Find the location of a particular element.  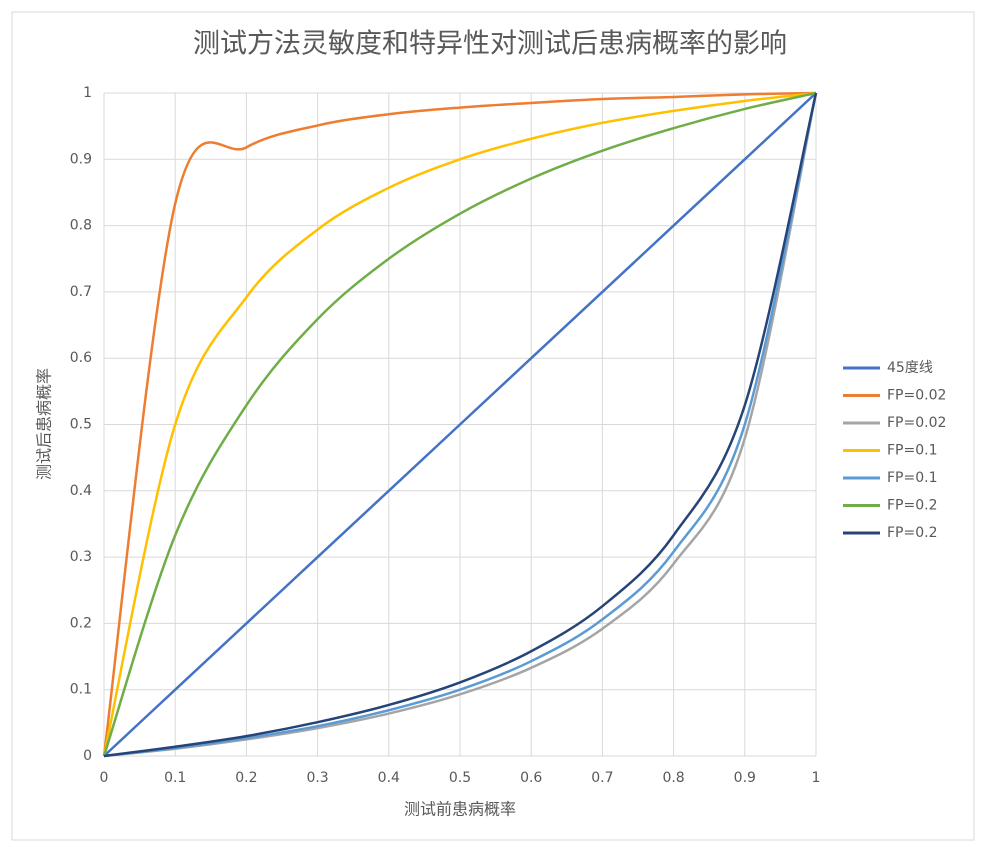

y-tick-label: 0 is located at coordinates (87, 756).